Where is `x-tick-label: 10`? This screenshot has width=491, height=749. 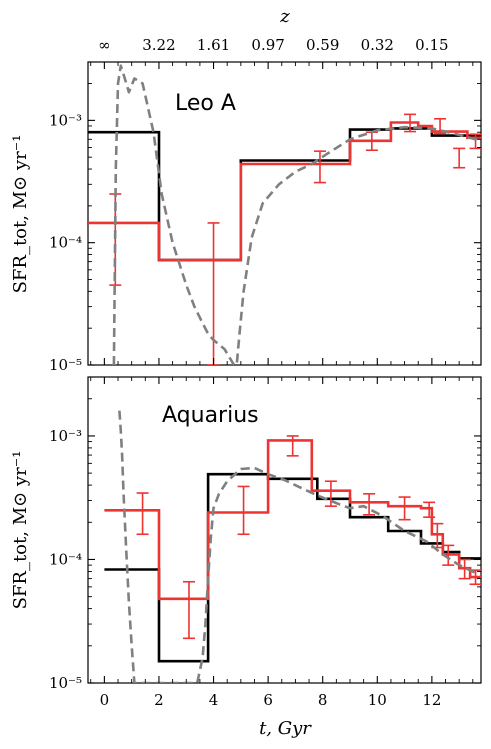
x-tick-label: 10 is located at coordinates (377, 700).